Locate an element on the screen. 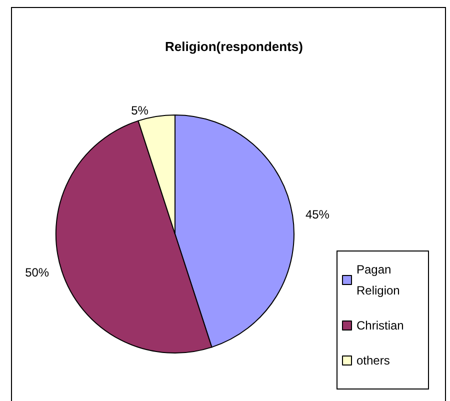 The image size is (450, 401). legend-label: others is located at coordinates (373, 361).